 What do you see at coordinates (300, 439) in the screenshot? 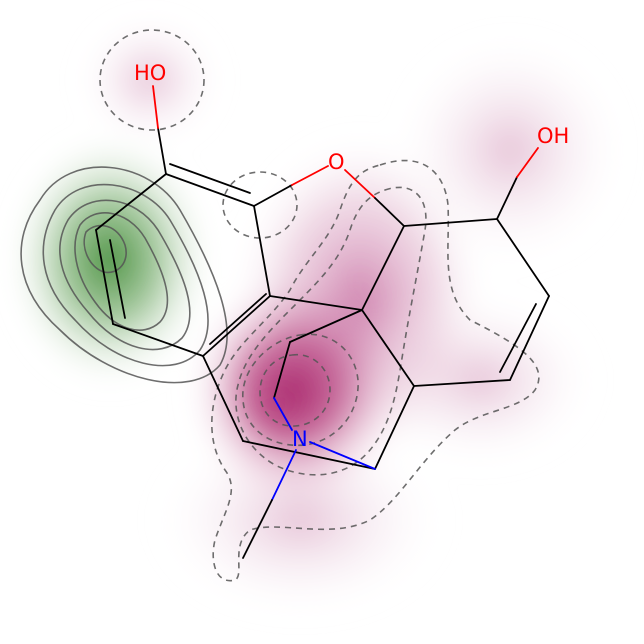
I see `atom-label-nitrogen: N` at bounding box center [300, 439].